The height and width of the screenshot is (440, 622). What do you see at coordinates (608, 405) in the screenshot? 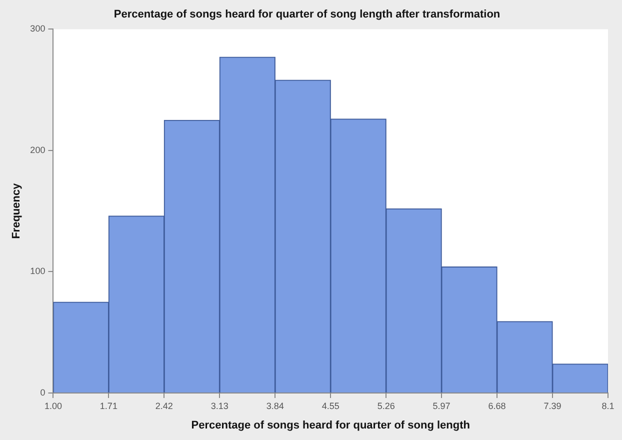
I see `x-tick-label: 8.1` at bounding box center [608, 405].